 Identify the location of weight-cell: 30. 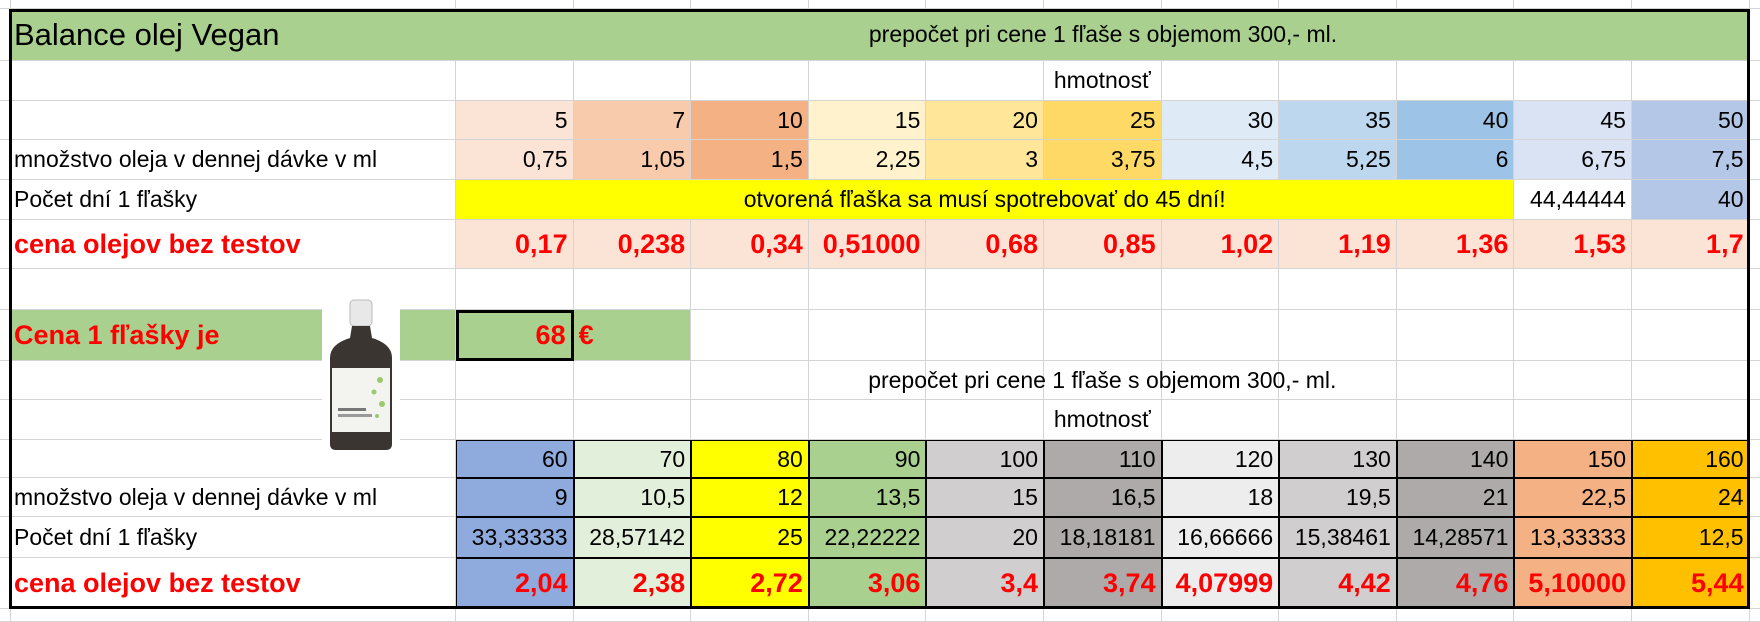
(1220, 120).